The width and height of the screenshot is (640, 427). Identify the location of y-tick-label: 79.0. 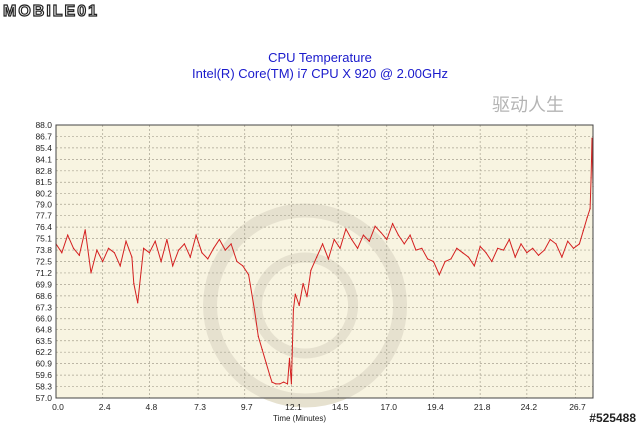
(43, 204).